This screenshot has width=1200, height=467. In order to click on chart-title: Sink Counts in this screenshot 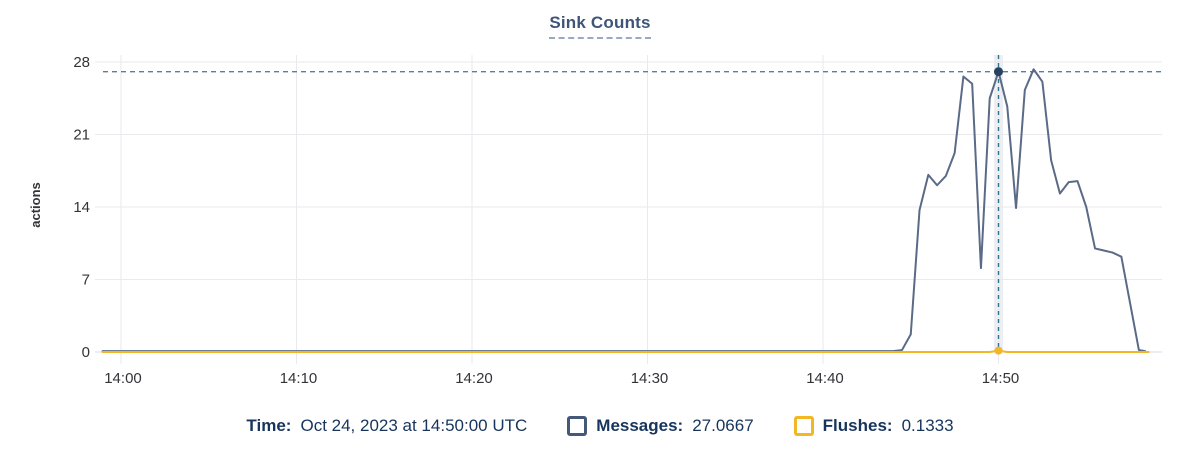, I will do `click(600, 26)`.